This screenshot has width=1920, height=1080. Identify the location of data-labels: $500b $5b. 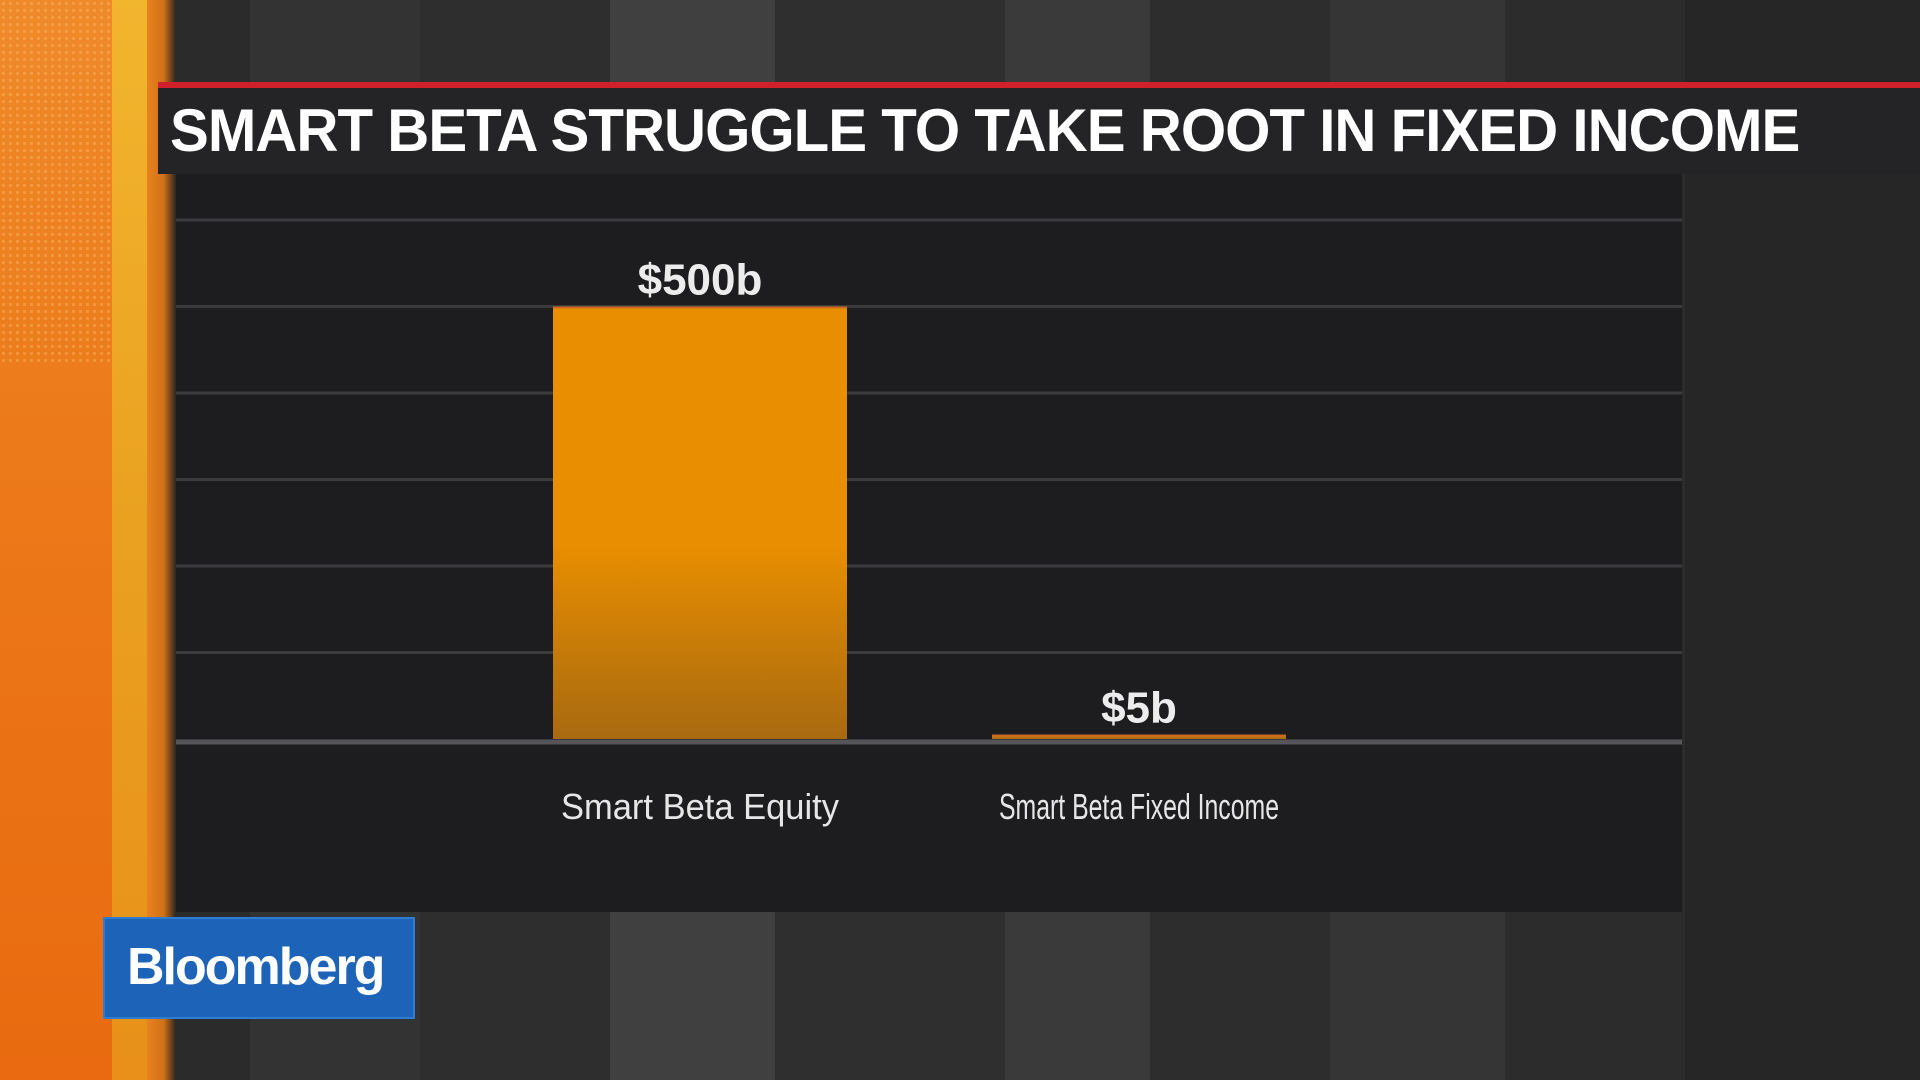
(907, 494).